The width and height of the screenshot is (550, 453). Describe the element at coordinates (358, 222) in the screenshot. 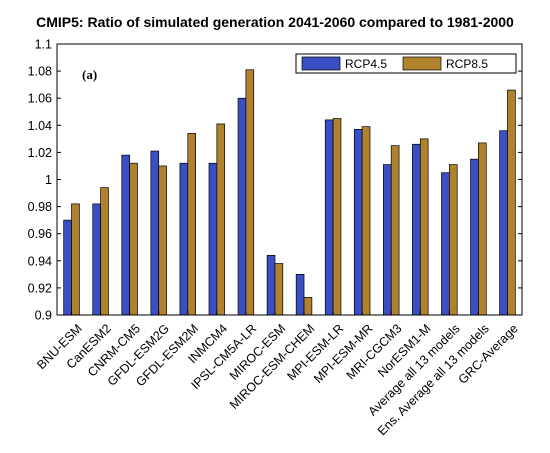

I see `bar-rcp4-5-mpi-esm-mr` at that location.